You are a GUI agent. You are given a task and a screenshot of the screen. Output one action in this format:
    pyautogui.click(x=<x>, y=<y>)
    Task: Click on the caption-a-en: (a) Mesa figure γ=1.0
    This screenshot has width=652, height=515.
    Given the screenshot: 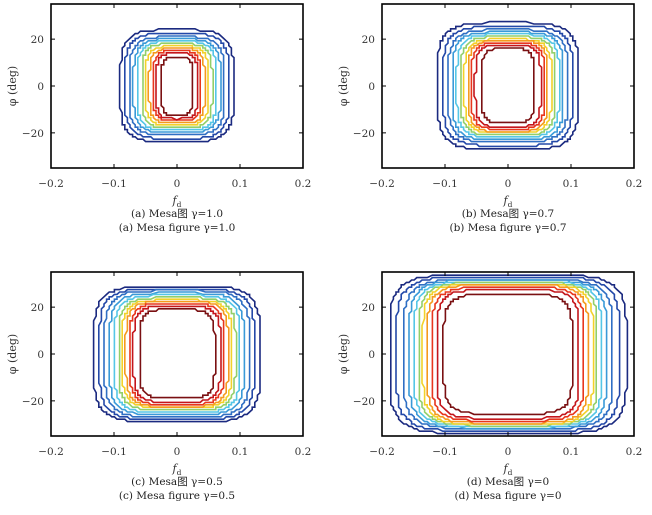 What is the action you would take?
    pyautogui.click(x=177, y=228)
    